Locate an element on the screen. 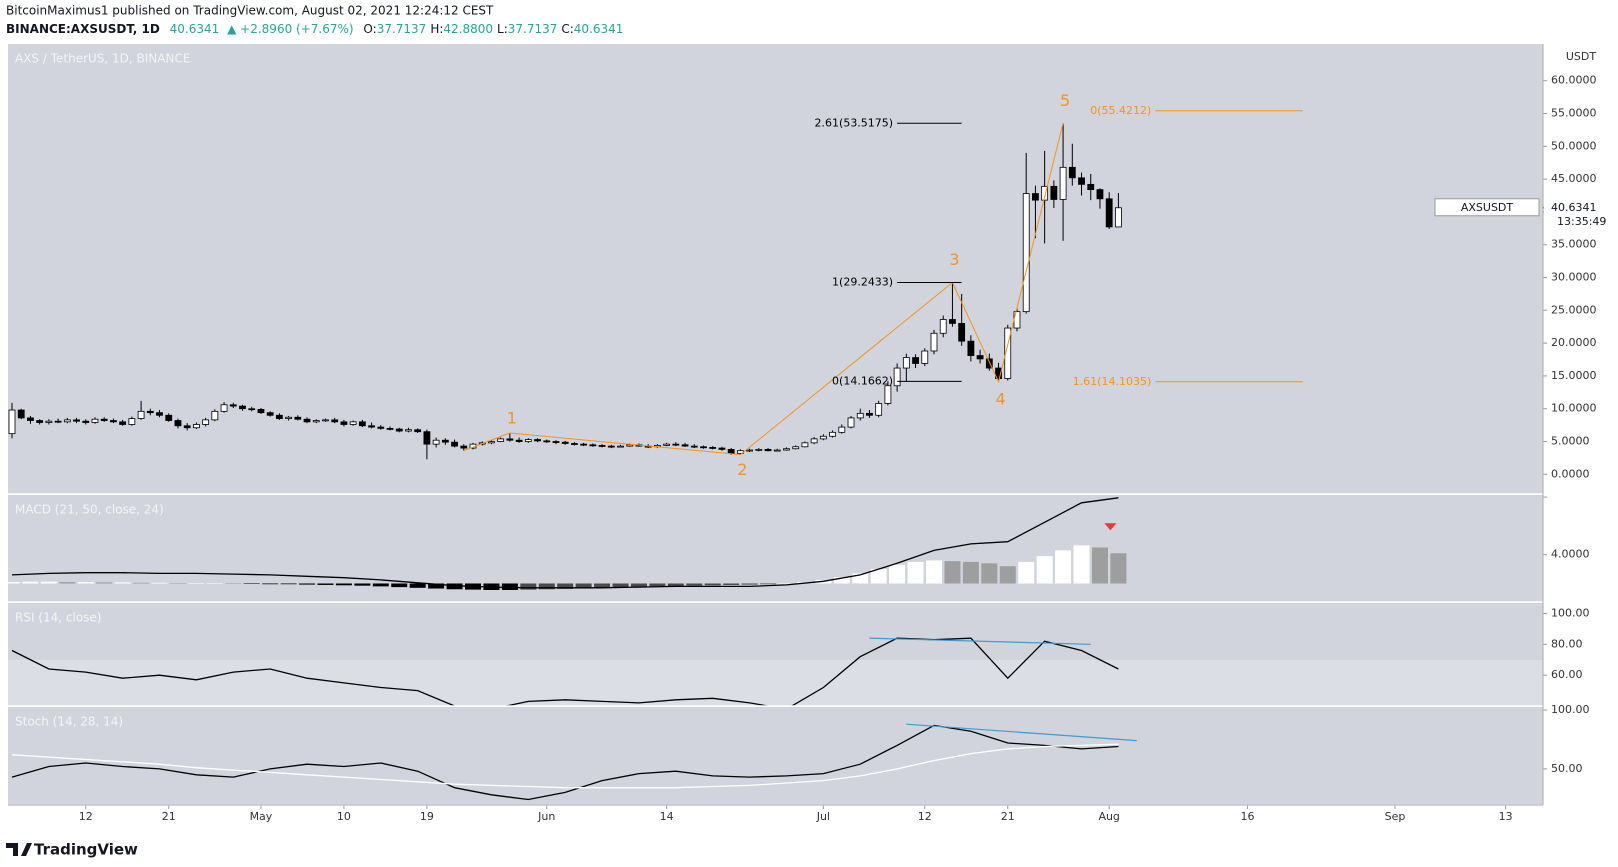 The image size is (1618, 867). ohlc-value: 42.8800 is located at coordinates (468, 29).